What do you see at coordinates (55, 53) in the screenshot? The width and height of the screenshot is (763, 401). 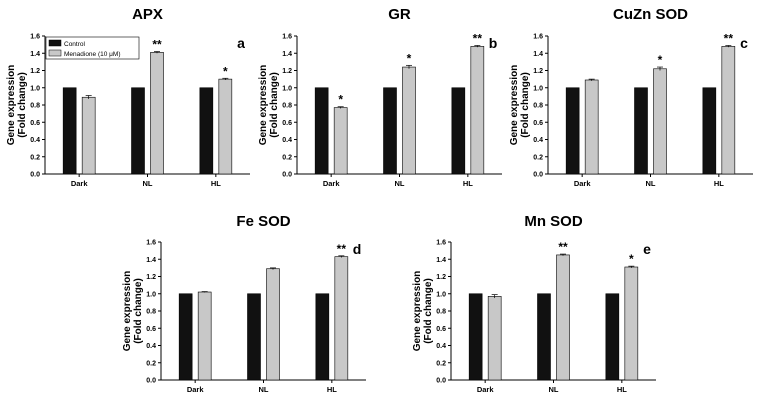 I see `legend-swatch-menadione` at bounding box center [55, 53].